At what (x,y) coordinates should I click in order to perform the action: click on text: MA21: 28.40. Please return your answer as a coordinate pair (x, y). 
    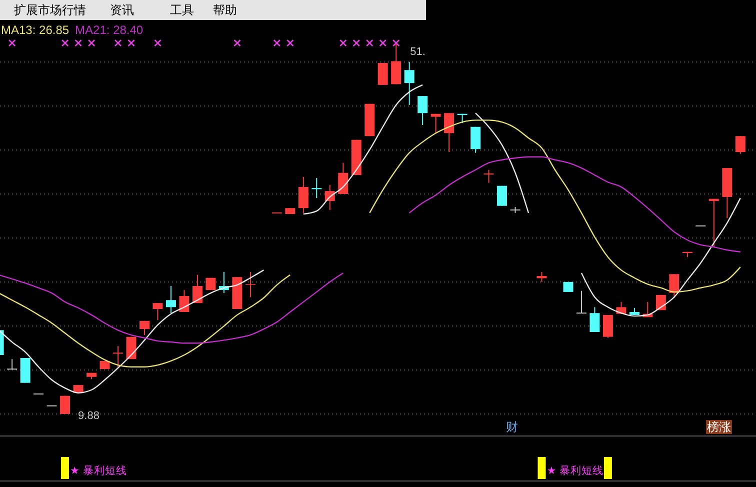
    Looking at the image, I should click on (109, 30).